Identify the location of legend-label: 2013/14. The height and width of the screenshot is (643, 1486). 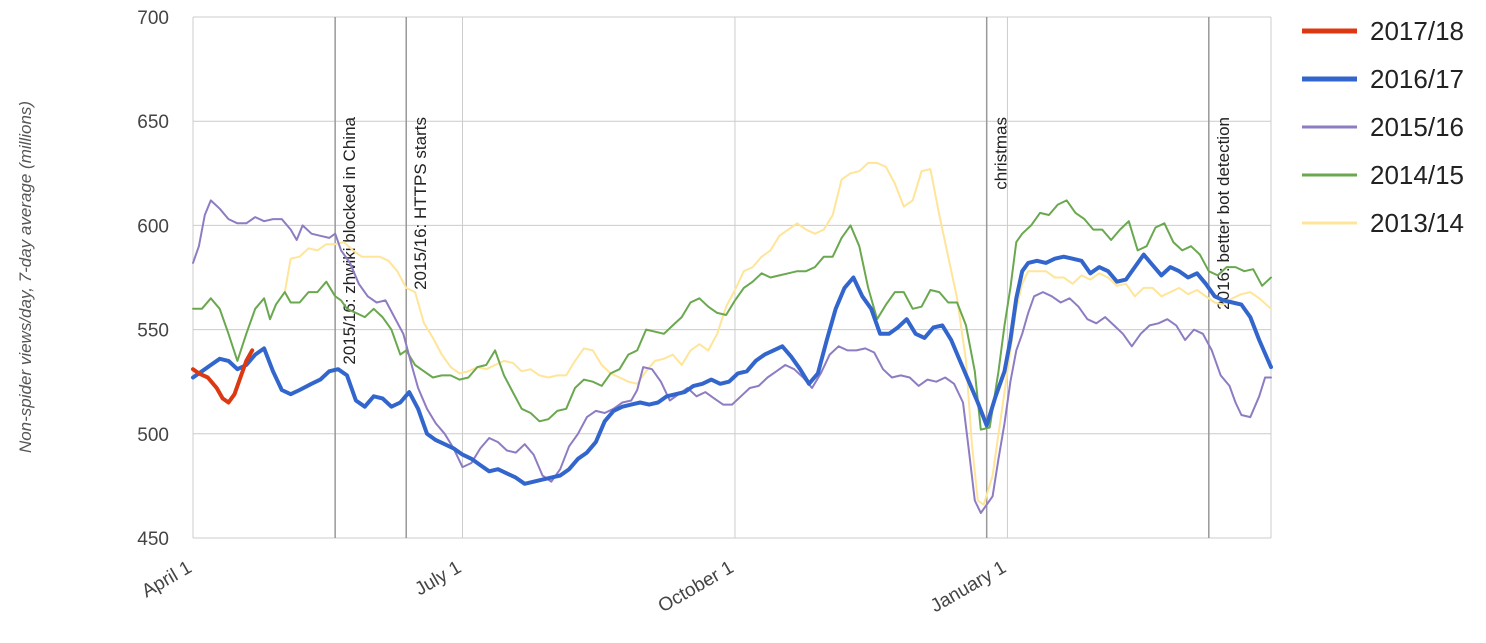
(1417, 223).